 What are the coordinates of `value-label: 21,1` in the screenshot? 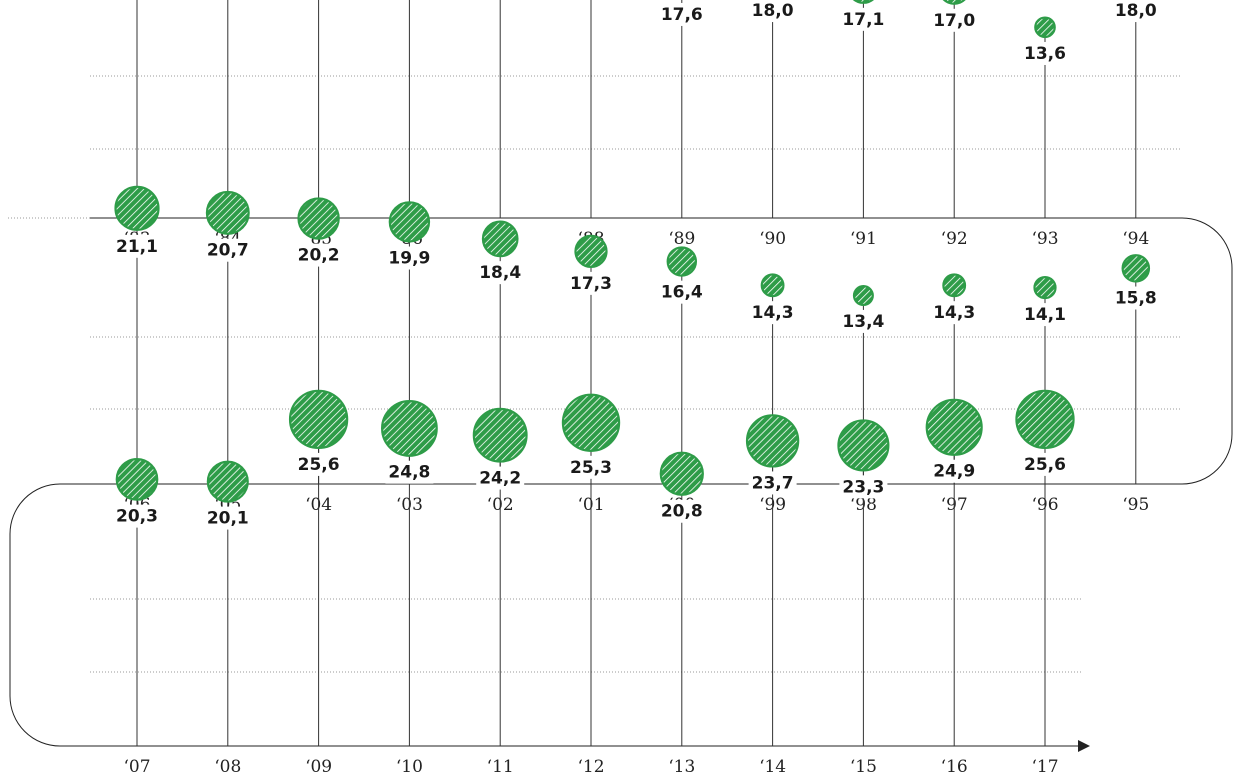 It's located at (137, 247).